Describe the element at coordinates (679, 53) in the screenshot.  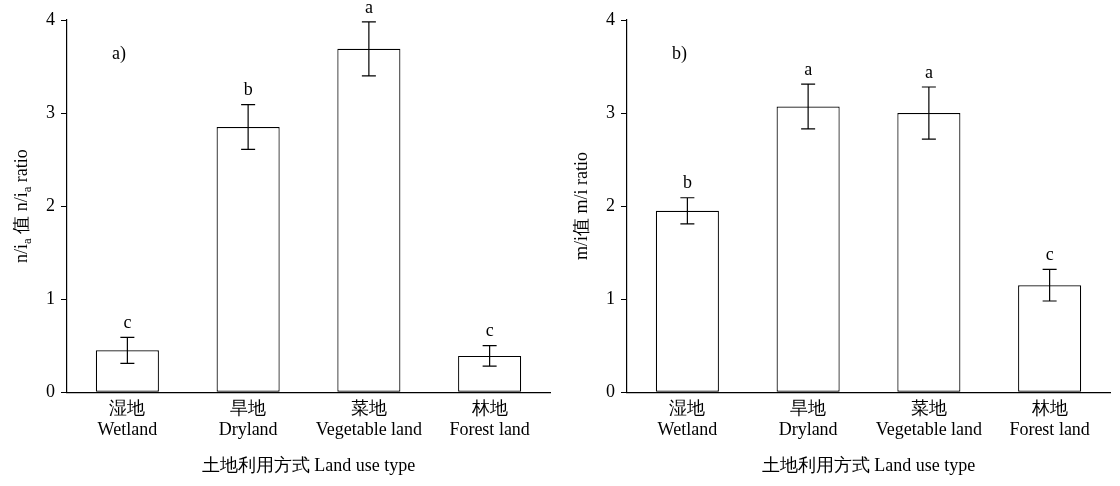
I see `annotation: b)` at that location.